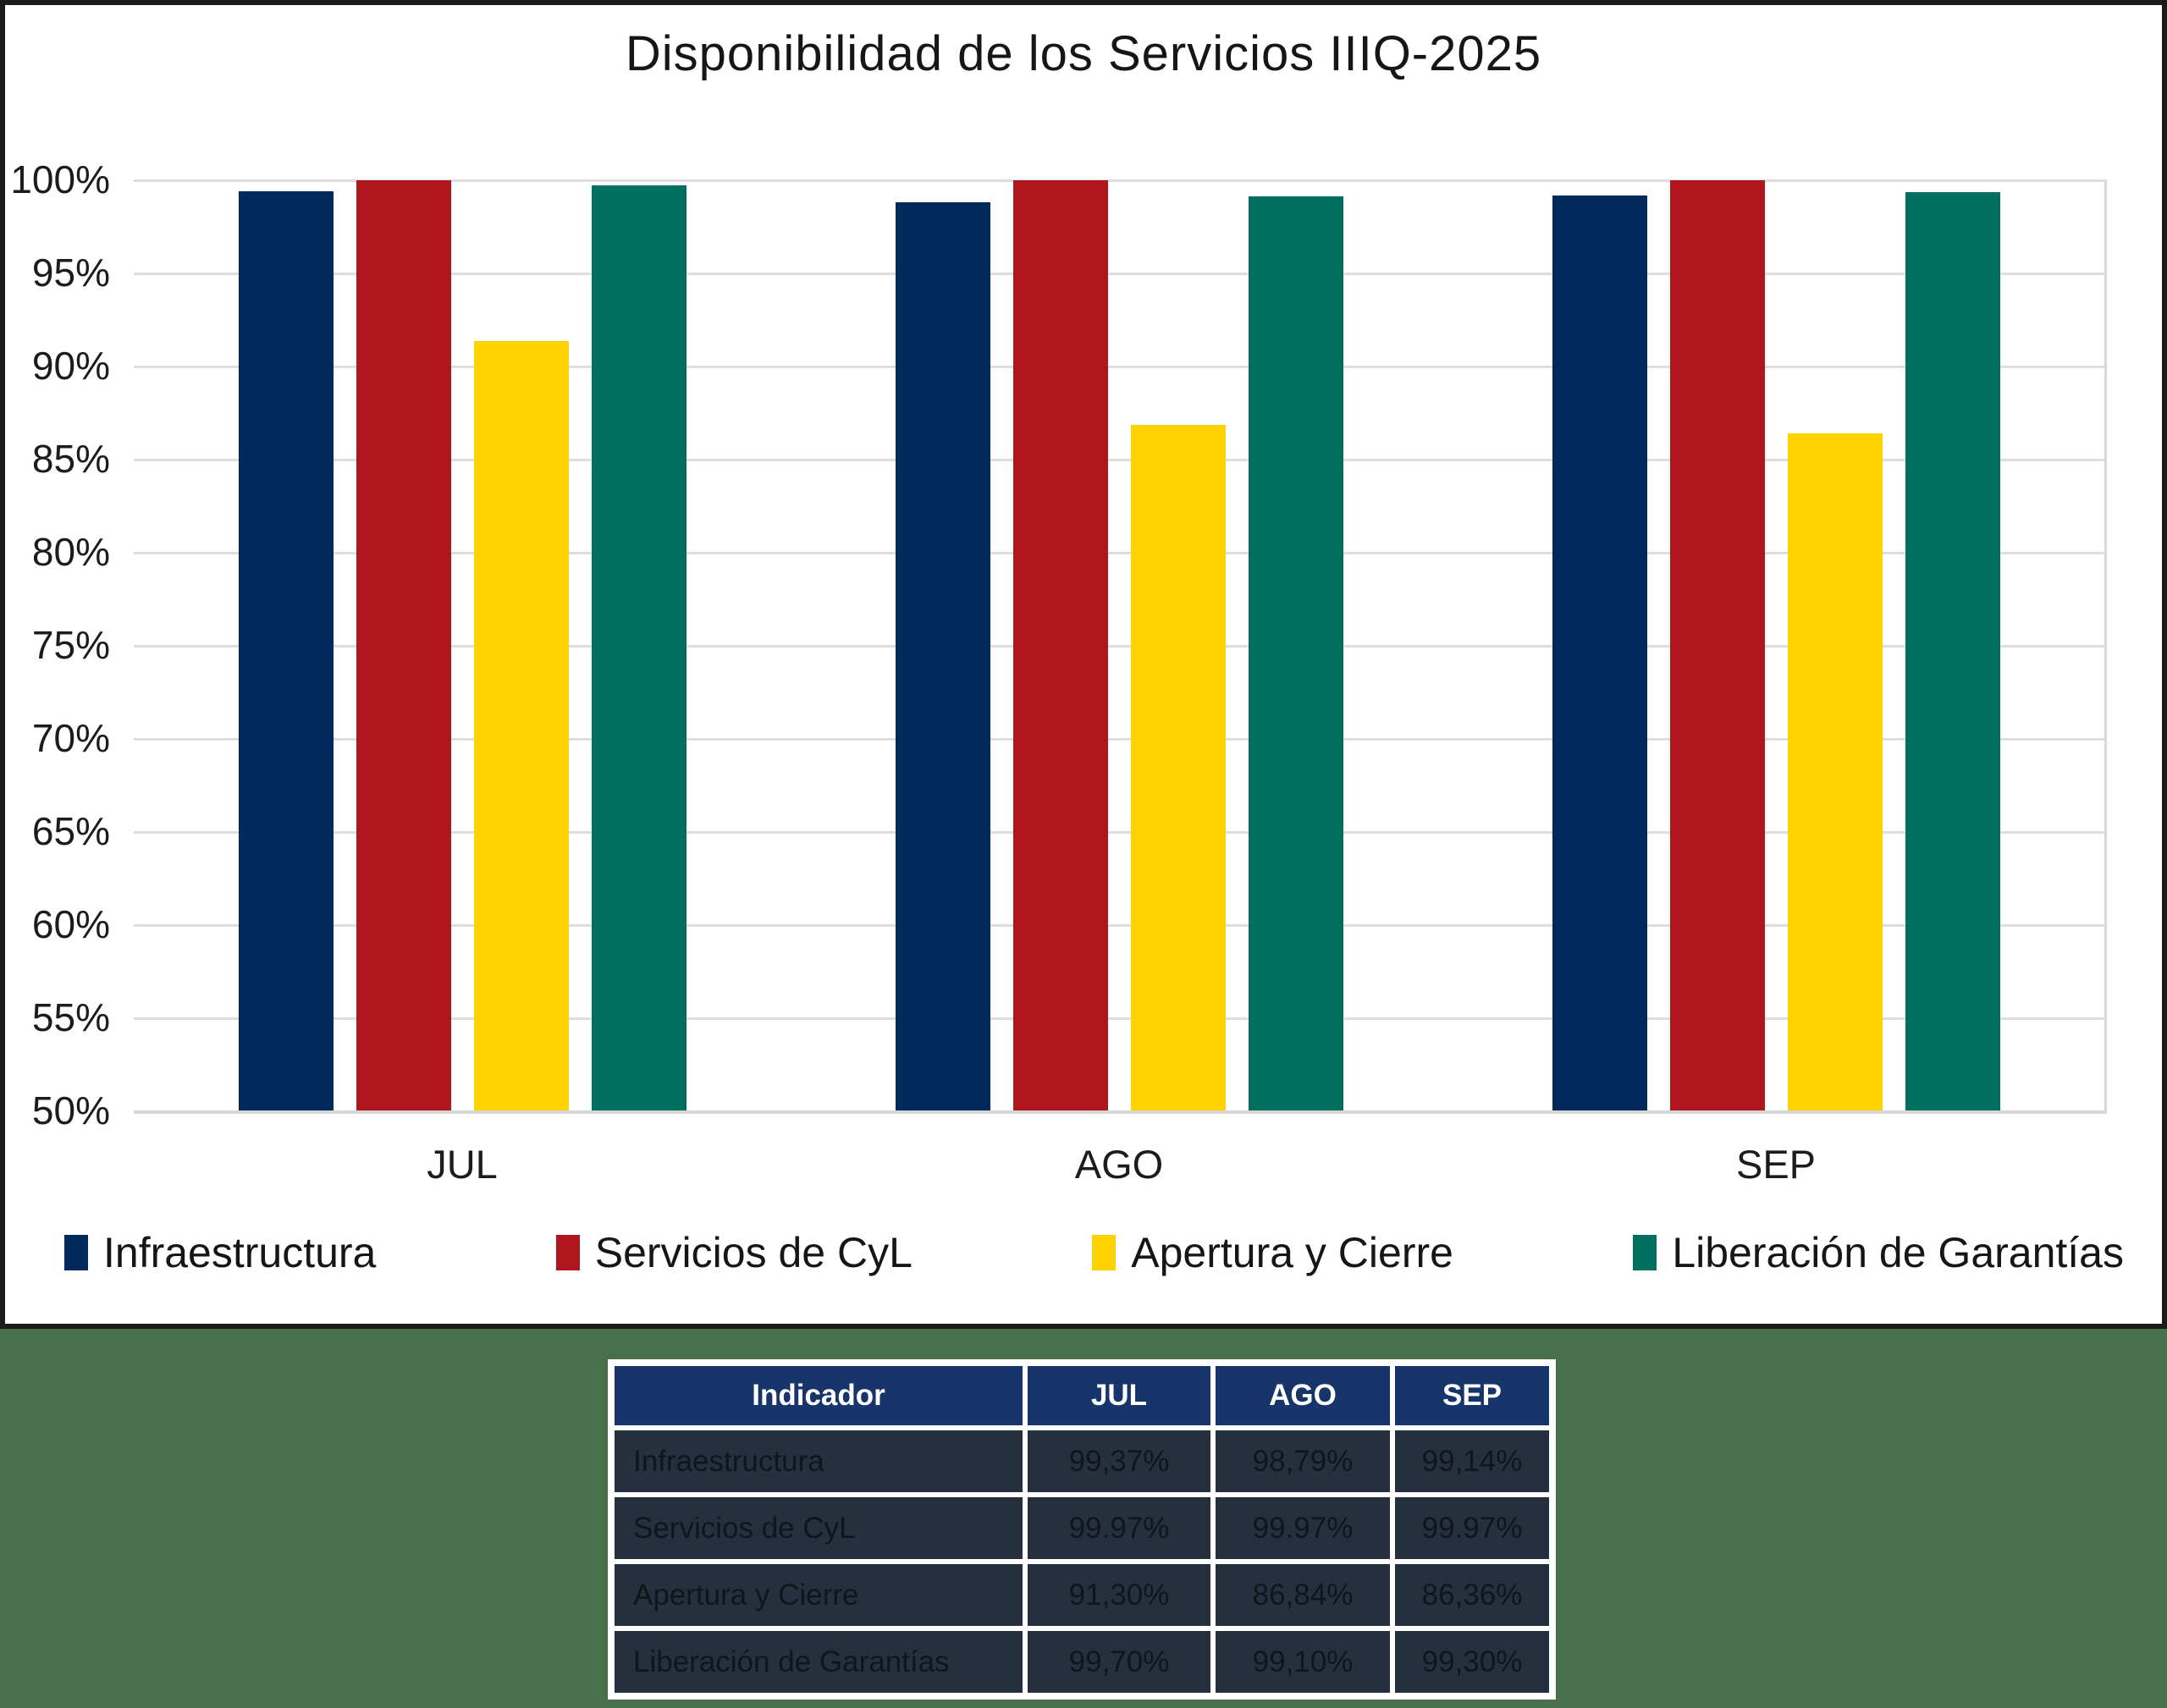 This screenshot has width=2167, height=1708. I want to click on bar-liberacion-garantias-jul, so click(638, 648).